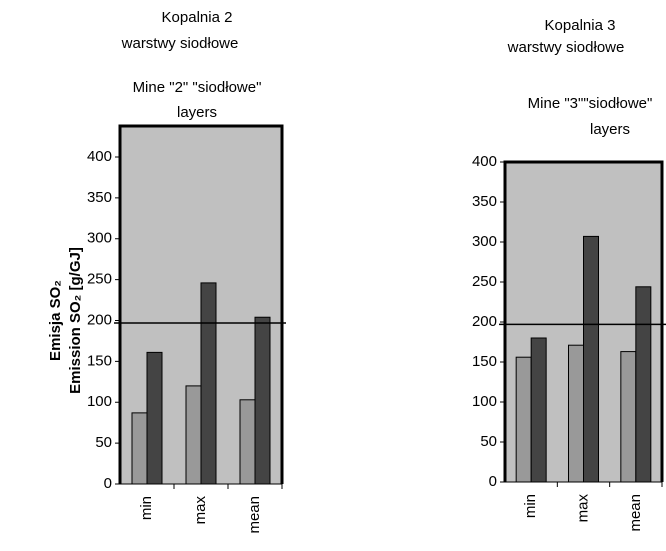 The image size is (666, 551). Describe the element at coordinates (580, 25) in the screenshot. I see `chart-title: Kopalnia 3` at that location.